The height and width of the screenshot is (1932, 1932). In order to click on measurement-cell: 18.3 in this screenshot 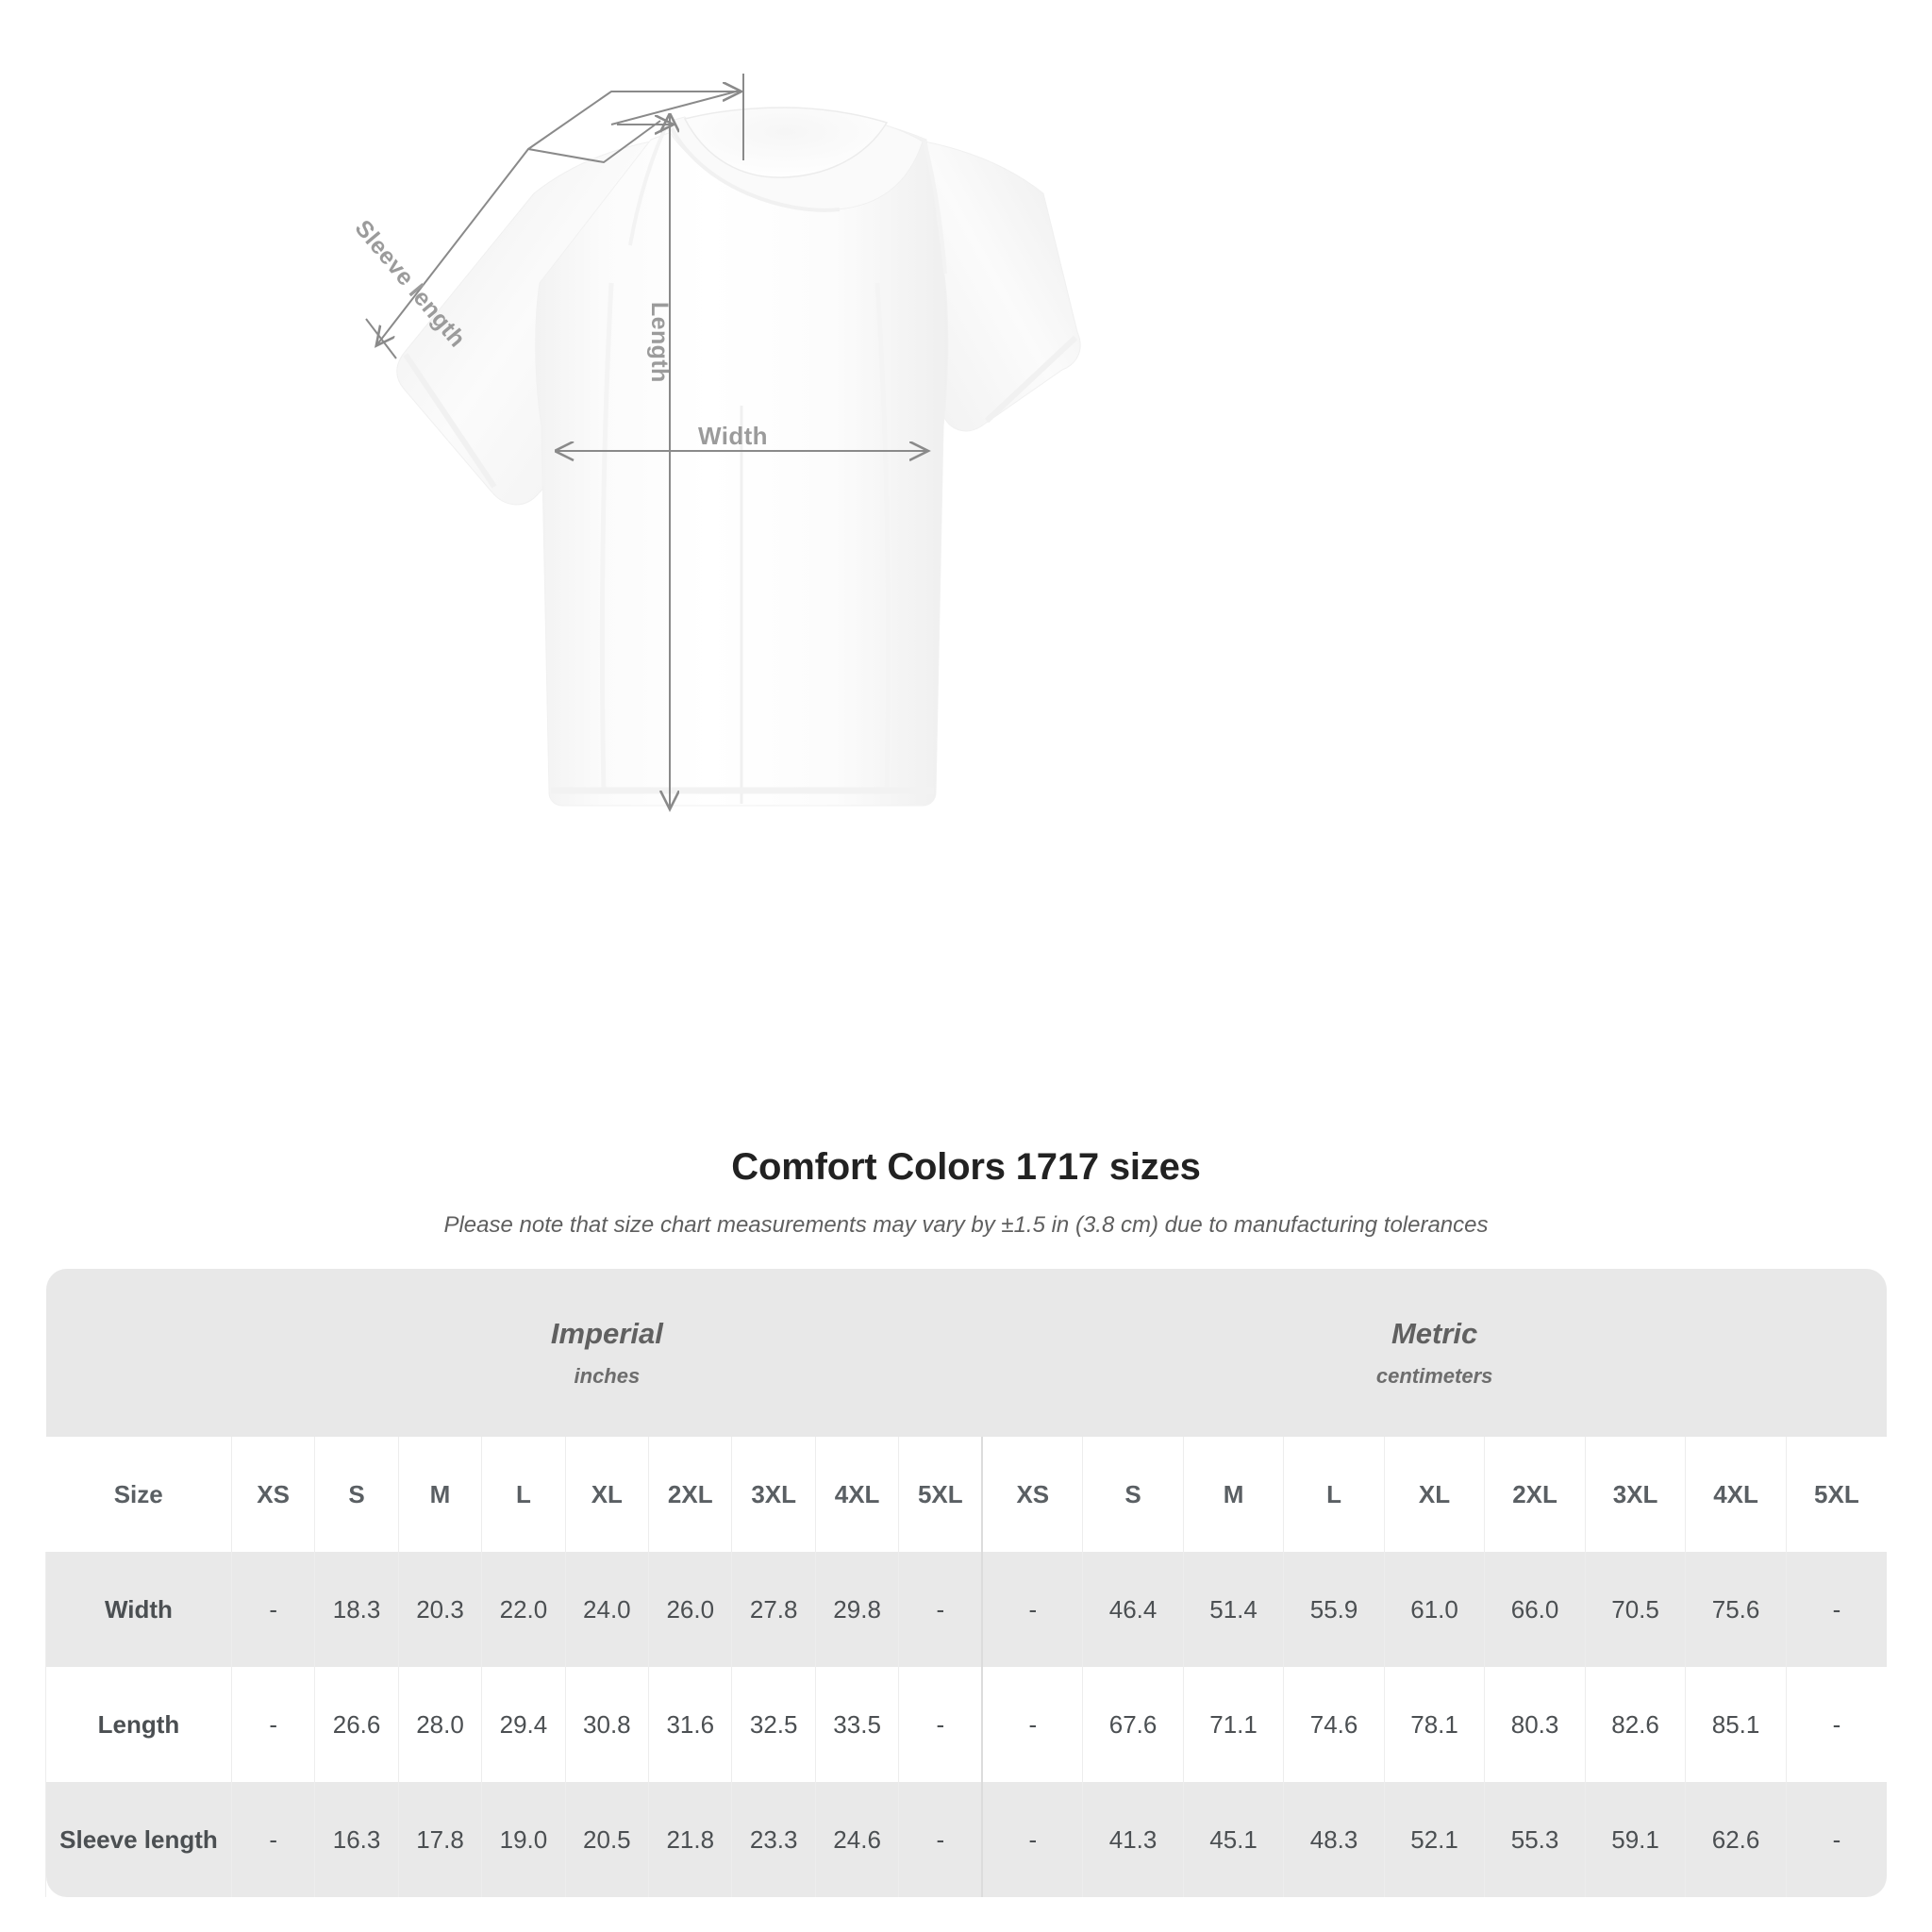, I will do `click(356, 1610)`.